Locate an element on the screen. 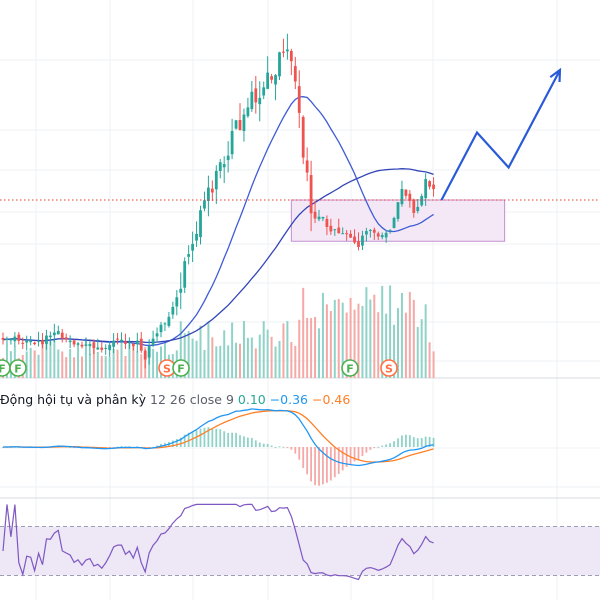 This screenshot has width=600, height=600. macd-legend-signal: −0.46 is located at coordinates (331, 399).